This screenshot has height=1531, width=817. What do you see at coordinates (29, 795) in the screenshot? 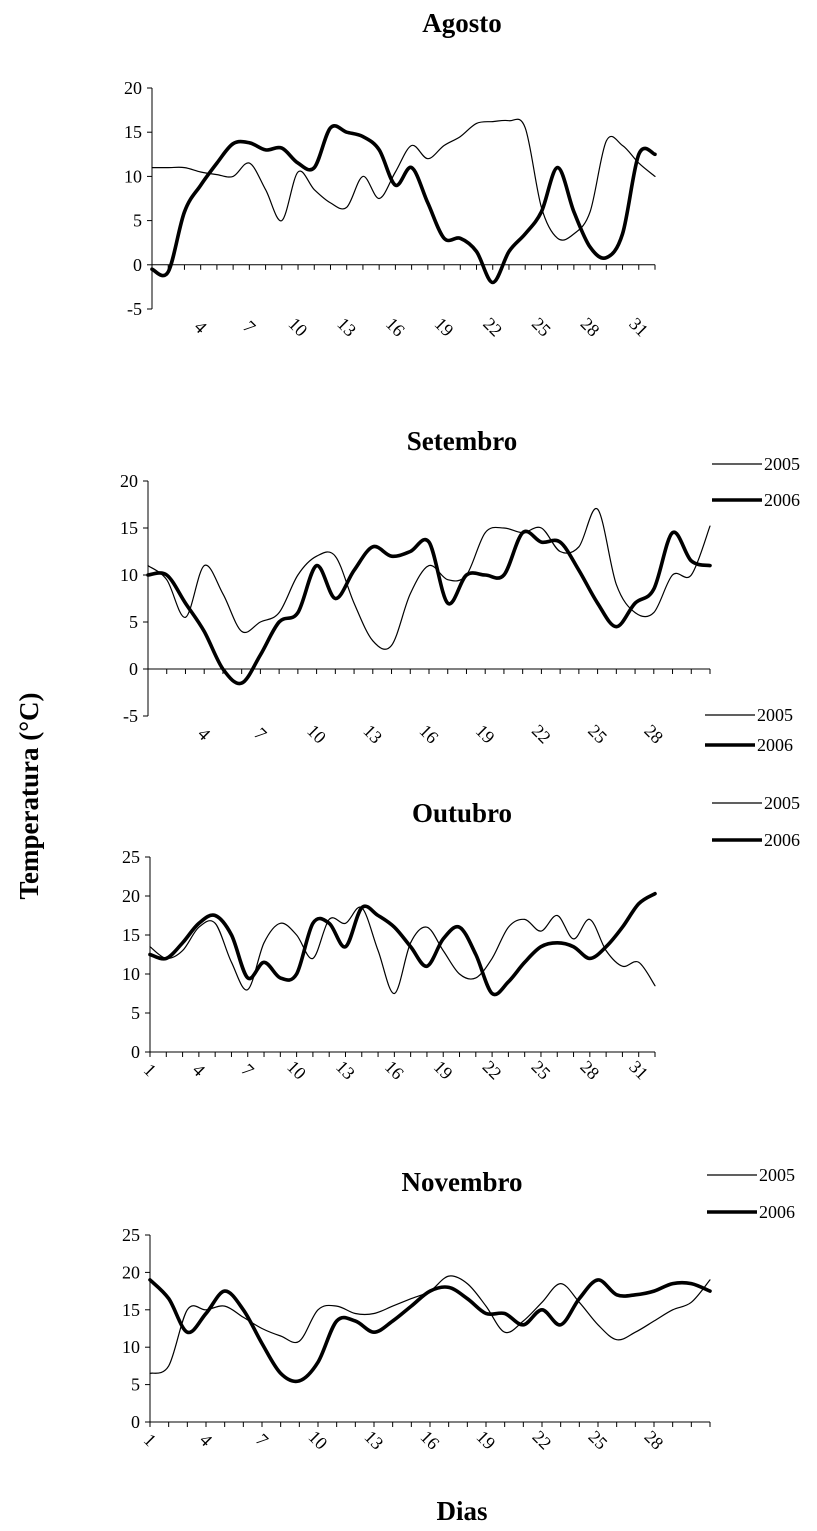
I see `y-axis-title: Temperatura (°C)` at bounding box center [29, 795].